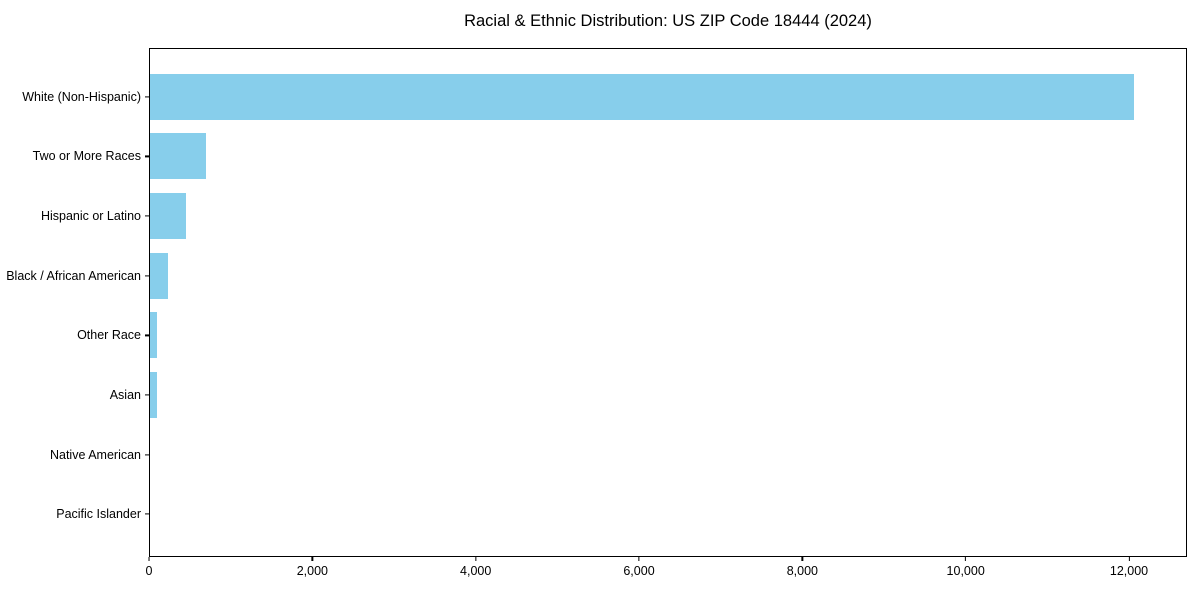 Image resolution: width=1200 pixels, height=600 pixels. I want to click on bar-row: Two or More Races, so click(609, 157).